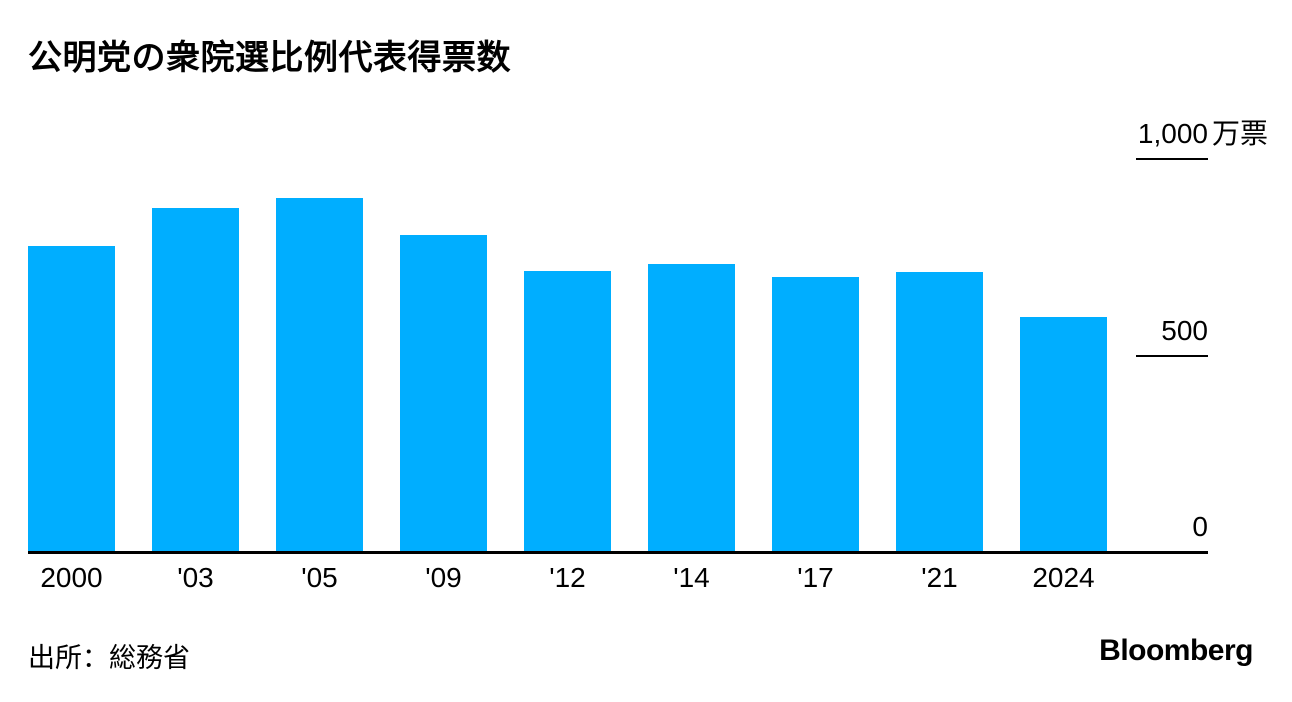  I want to click on x-tick-label-14: '14, so click(691, 577).